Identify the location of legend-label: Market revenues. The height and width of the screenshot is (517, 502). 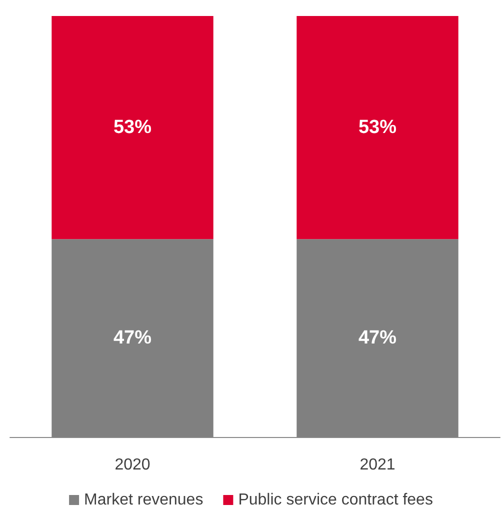
(144, 500).